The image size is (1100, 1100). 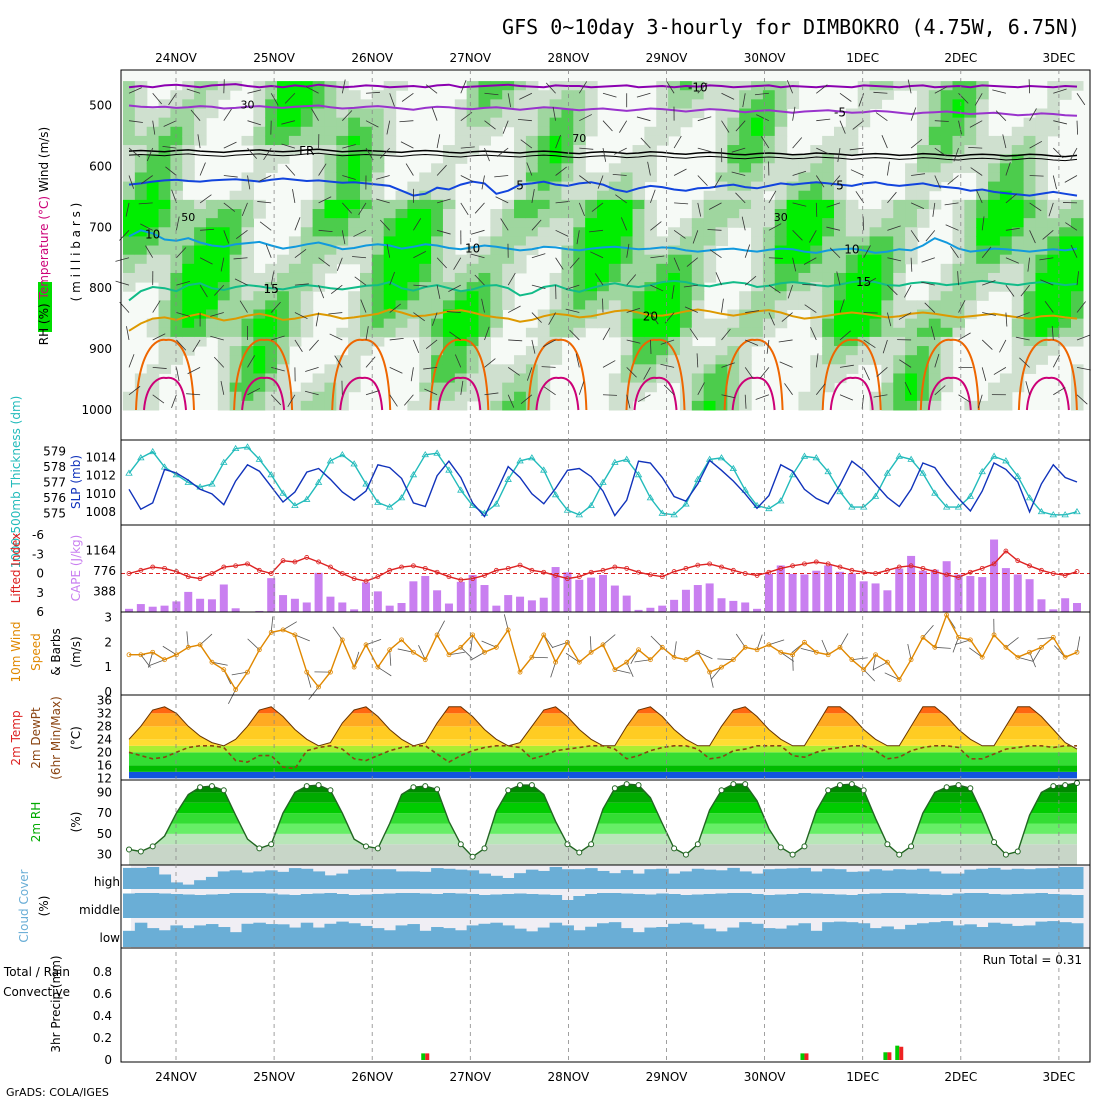 I want to click on lifted-index-line-point, so click(x=923, y=568).